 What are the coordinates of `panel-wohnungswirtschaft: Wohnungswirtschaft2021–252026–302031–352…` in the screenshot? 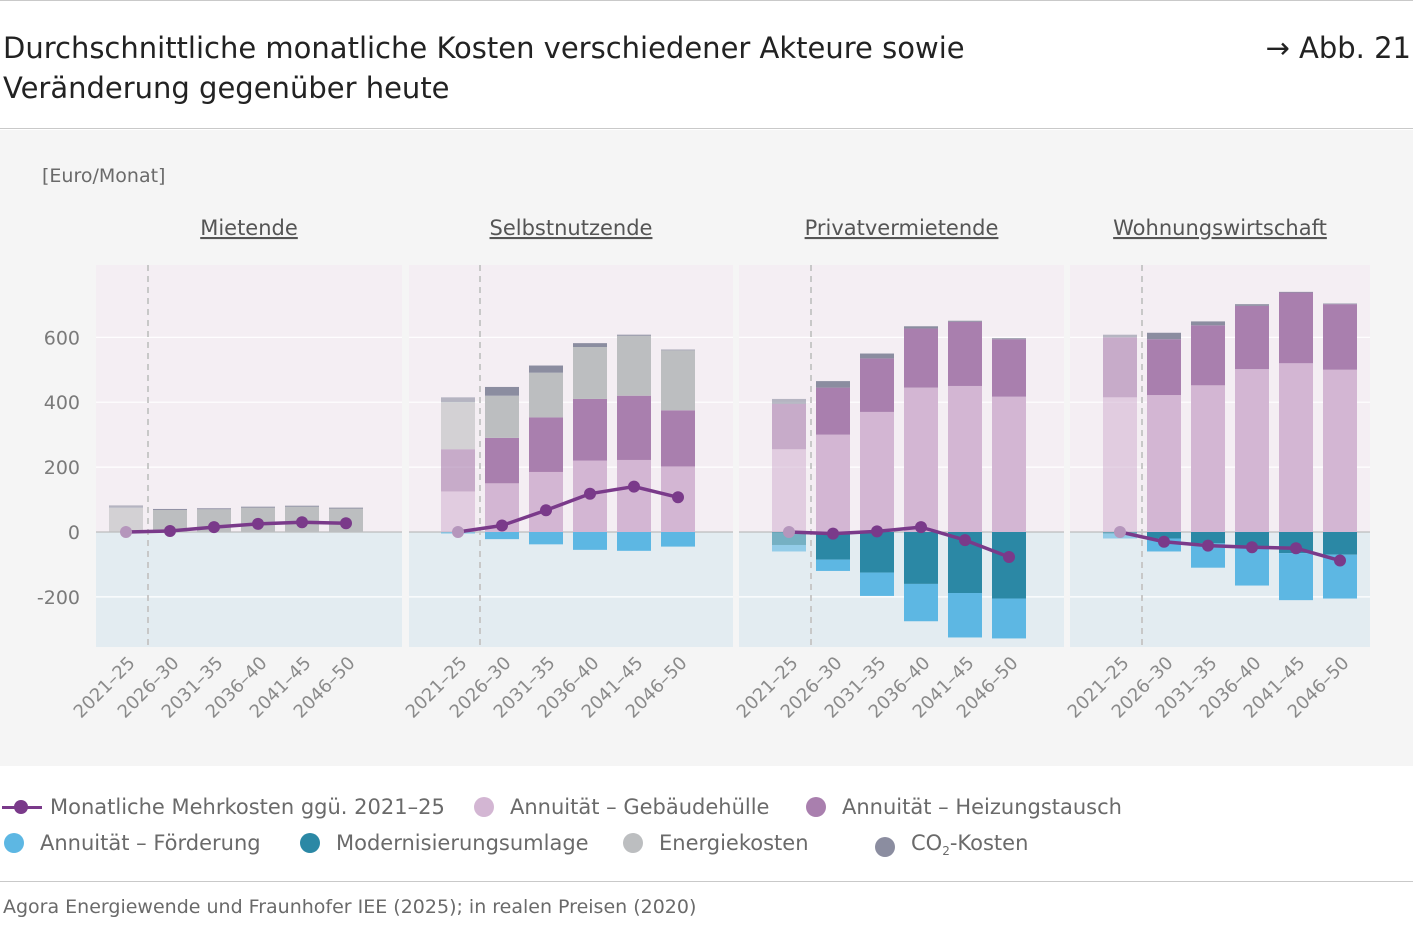 It's located at (1217, 469).